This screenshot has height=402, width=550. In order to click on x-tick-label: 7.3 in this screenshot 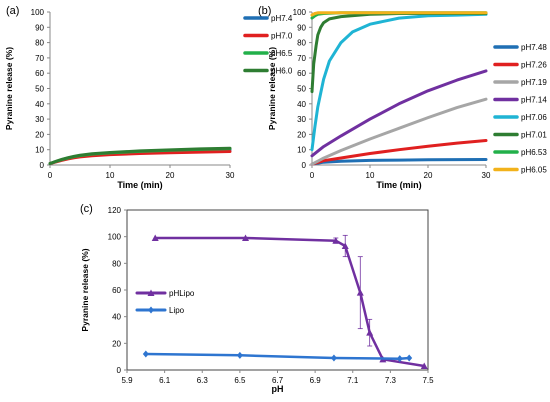, I will do `click(391, 380)`.